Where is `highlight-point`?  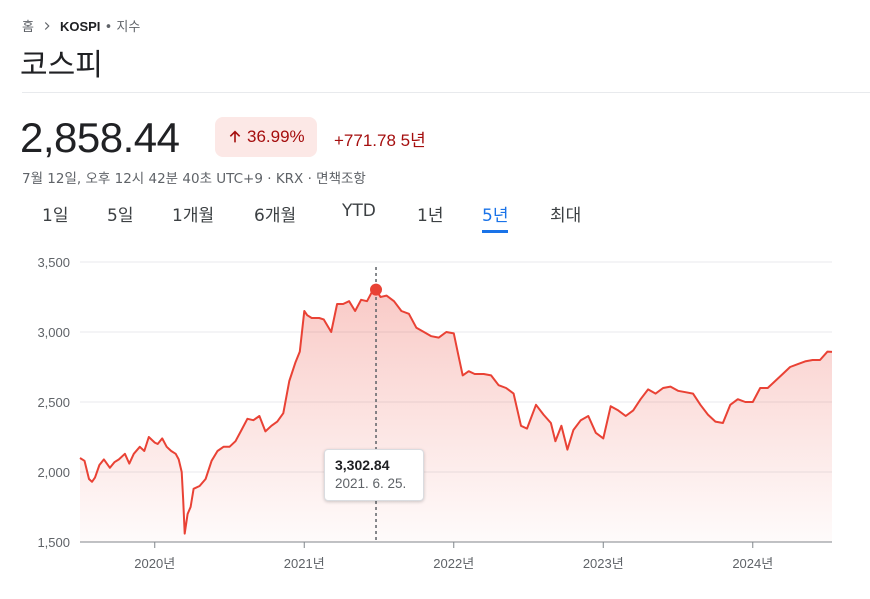
highlight-point is located at coordinates (376, 289).